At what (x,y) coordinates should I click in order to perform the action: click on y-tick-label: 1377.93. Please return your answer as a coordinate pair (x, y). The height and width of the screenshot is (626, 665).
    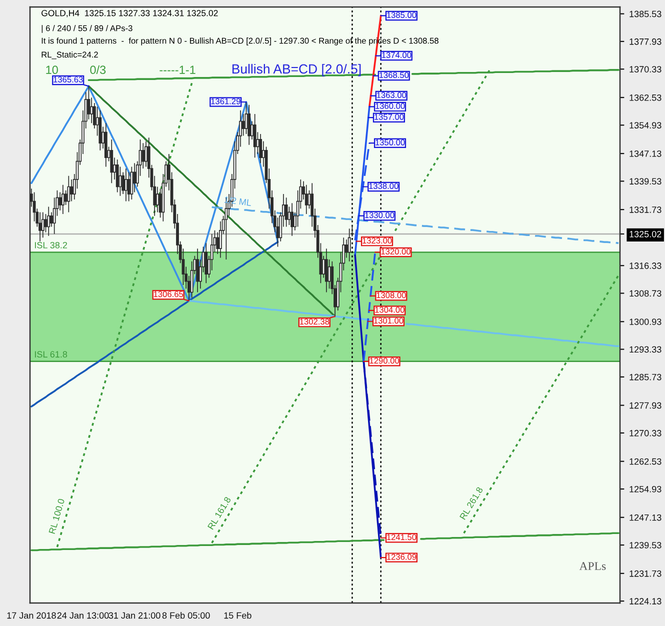
    Looking at the image, I should click on (646, 41).